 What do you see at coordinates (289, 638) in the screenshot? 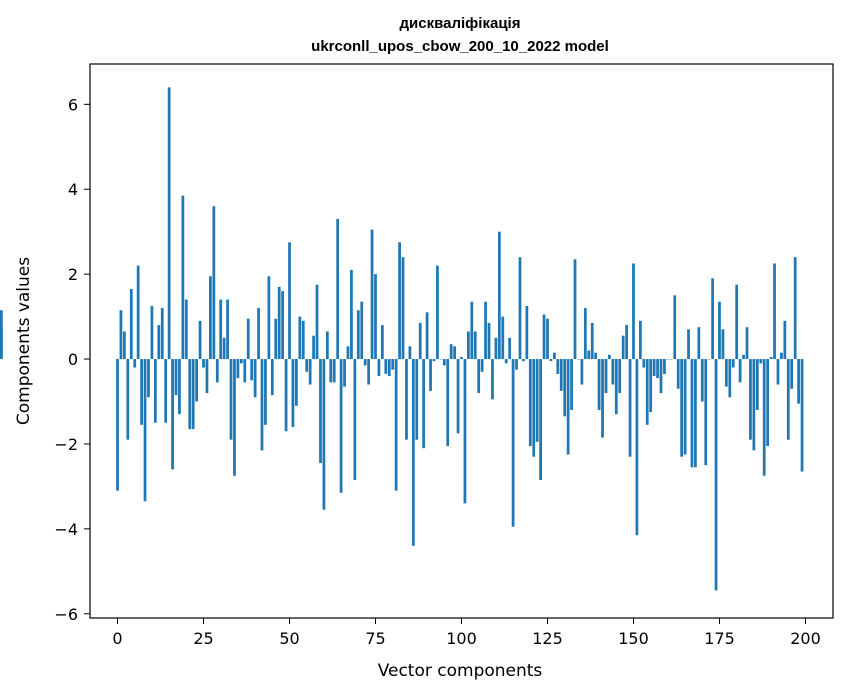
I see `x-tick-label: 50` at bounding box center [289, 638].